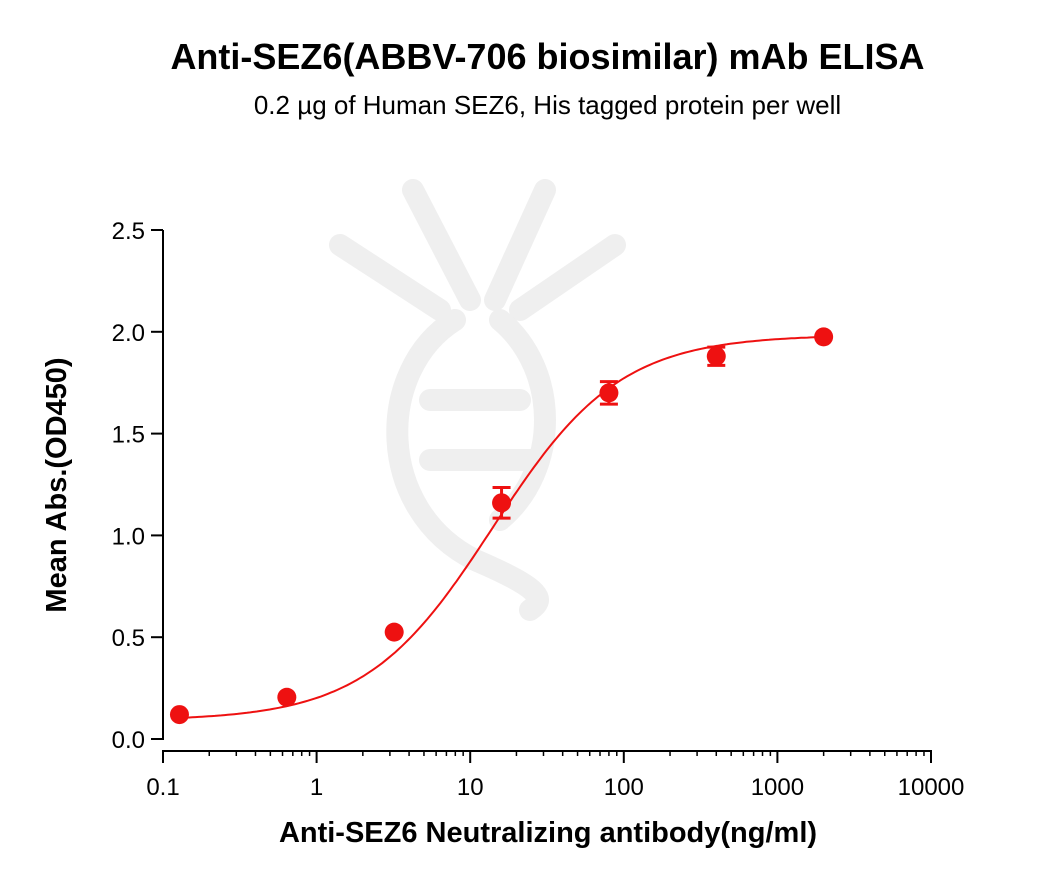 The image size is (1039, 886). What do you see at coordinates (555, 776) in the screenshot?
I see `x-axis-ticks: 0.1 1 10 100 1000 10000` at bounding box center [555, 776].